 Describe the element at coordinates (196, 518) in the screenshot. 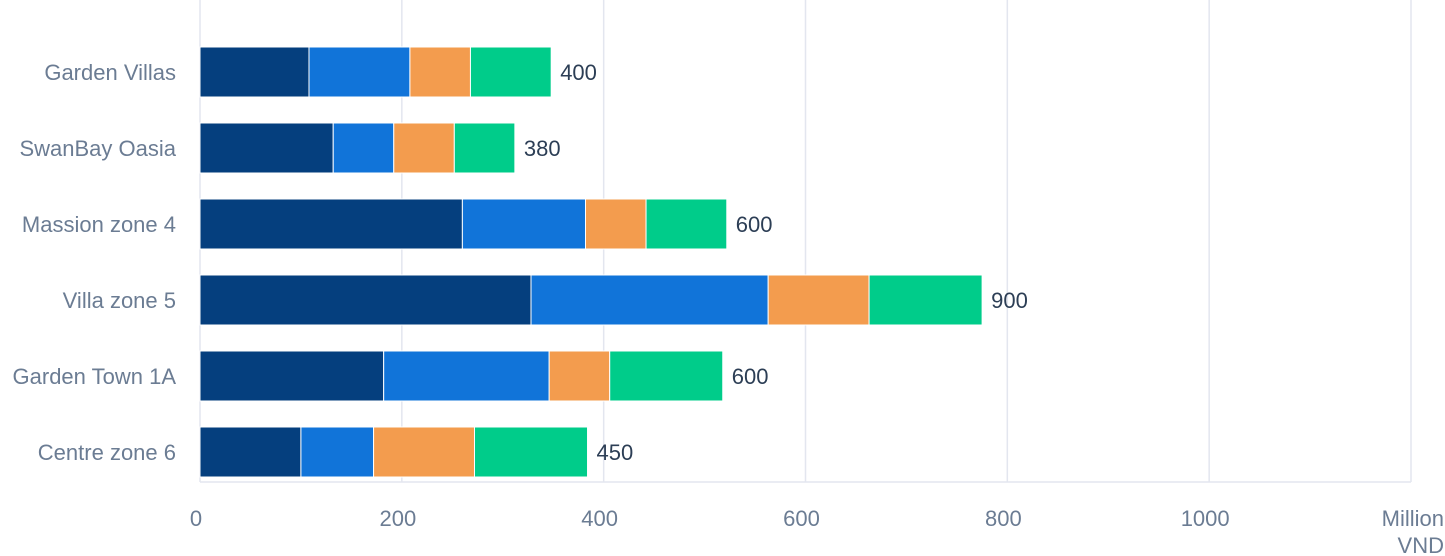

I see `x-tick-label: 0` at that location.